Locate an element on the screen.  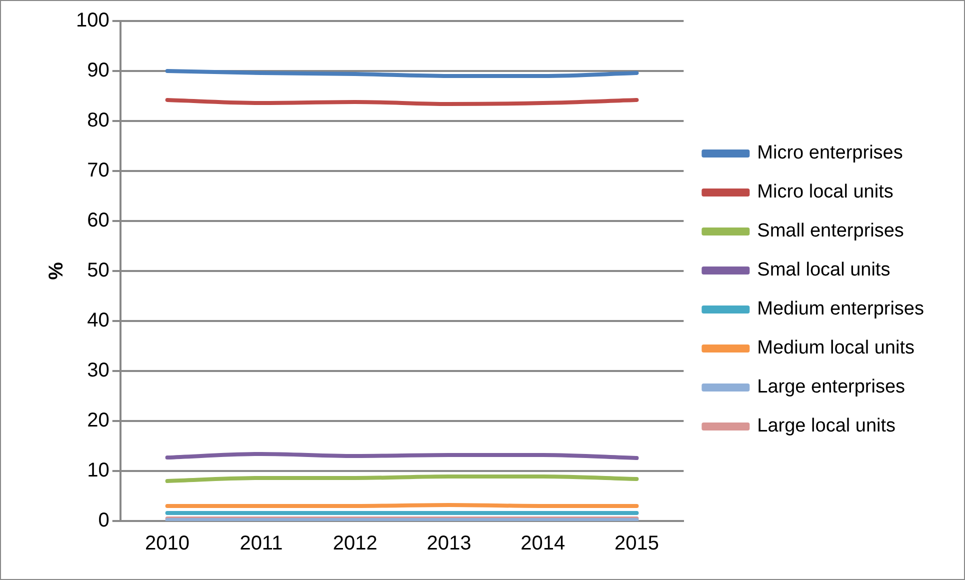
x-tick-label: 2010 is located at coordinates (167, 543).